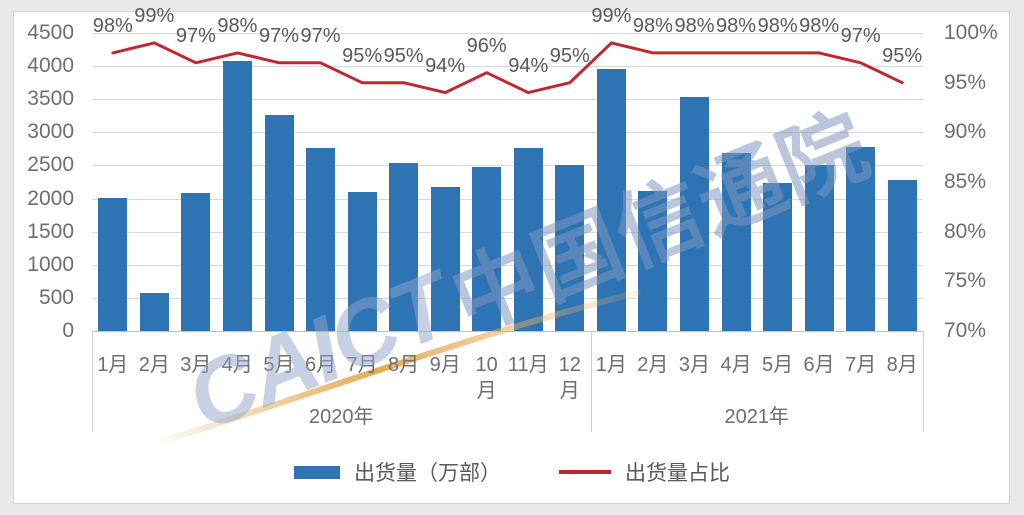  I want to click on y-axis-right-label: 95%, so click(965, 82).